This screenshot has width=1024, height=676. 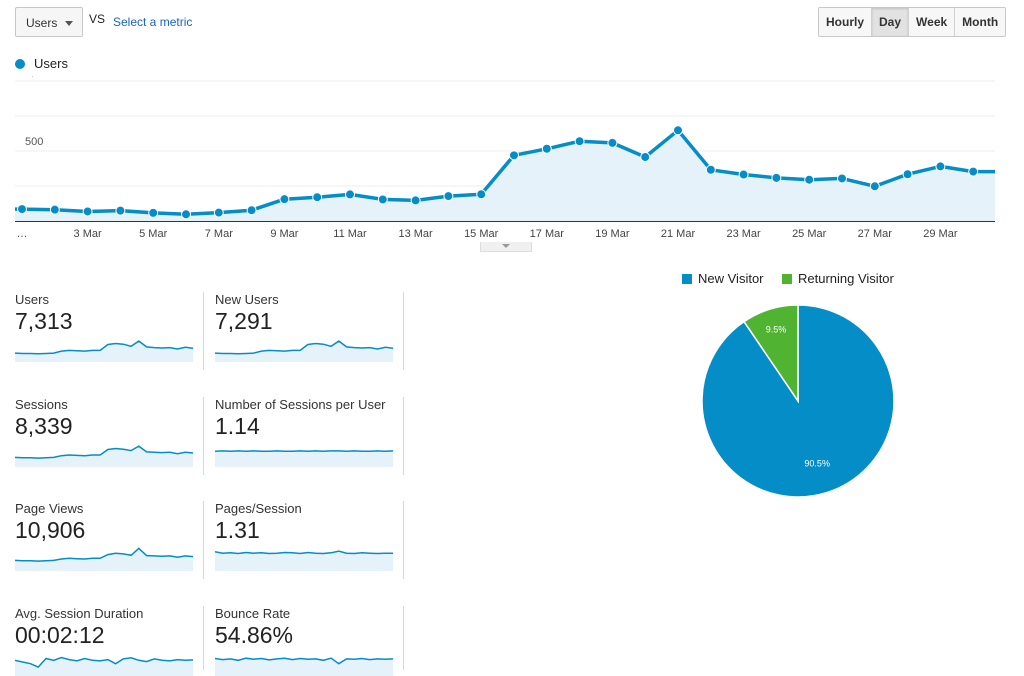 I want to click on day-button: Day, so click(x=889, y=22).